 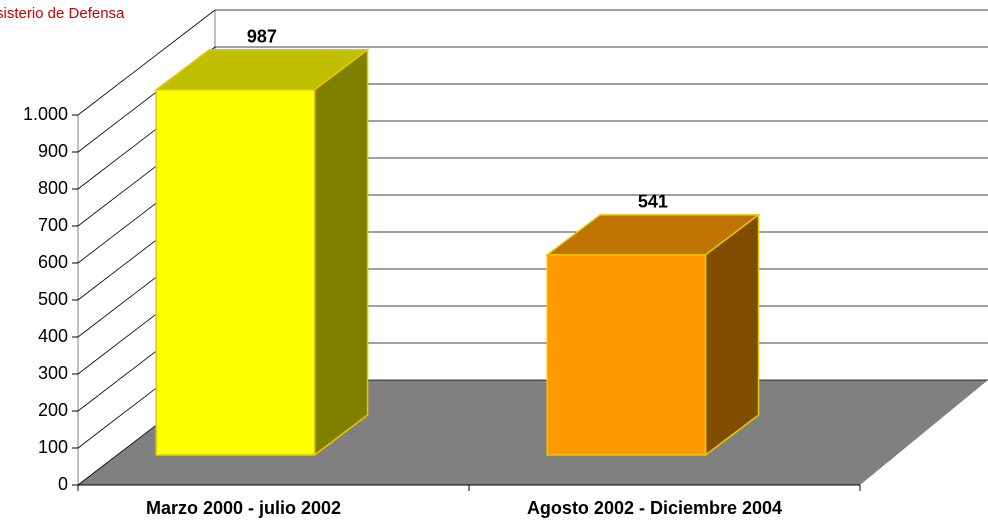 I want to click on y-tick-label: 1.000, so click(x=45, y=114).